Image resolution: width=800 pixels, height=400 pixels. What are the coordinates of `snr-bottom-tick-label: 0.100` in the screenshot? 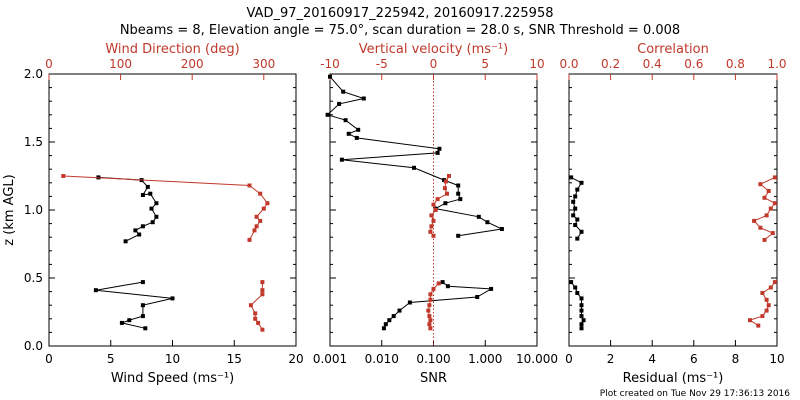 It's located at (433, 359).